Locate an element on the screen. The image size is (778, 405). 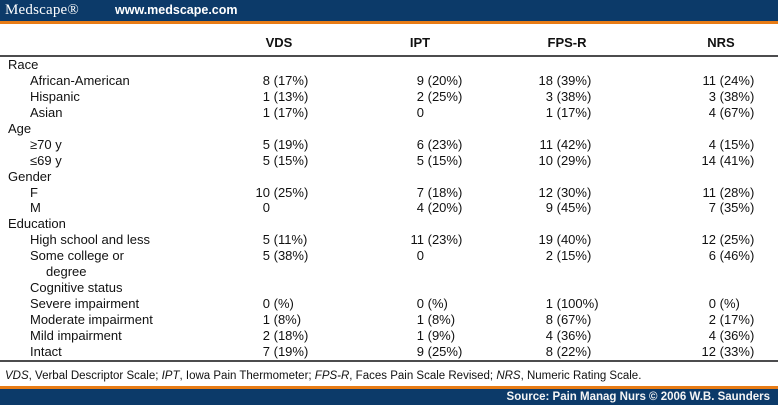
cell-percent: (46%) is located at coordinates (735, 256).